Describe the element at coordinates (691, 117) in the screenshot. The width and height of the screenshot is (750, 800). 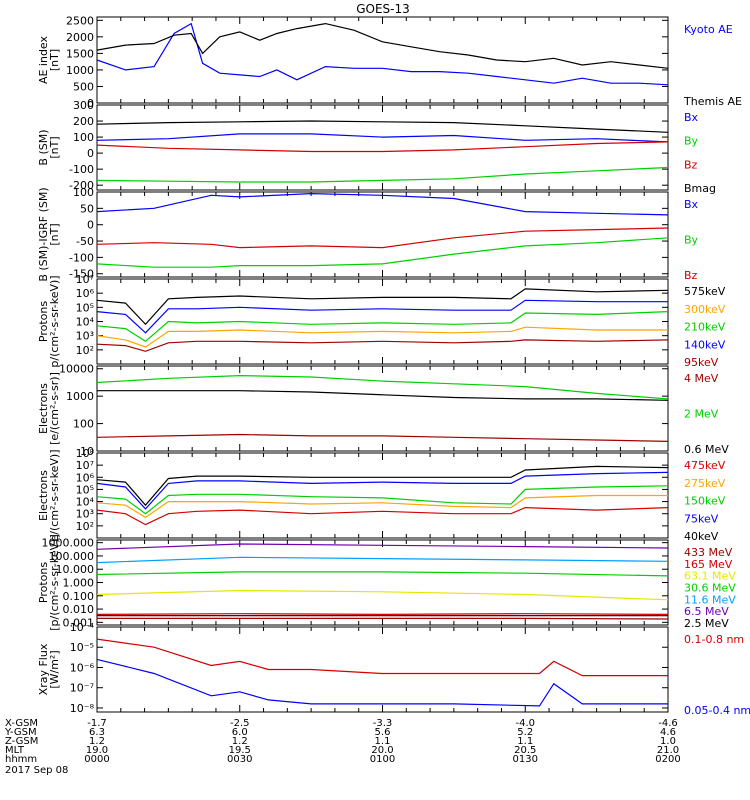
I see `legend-label: Bx` at that location.